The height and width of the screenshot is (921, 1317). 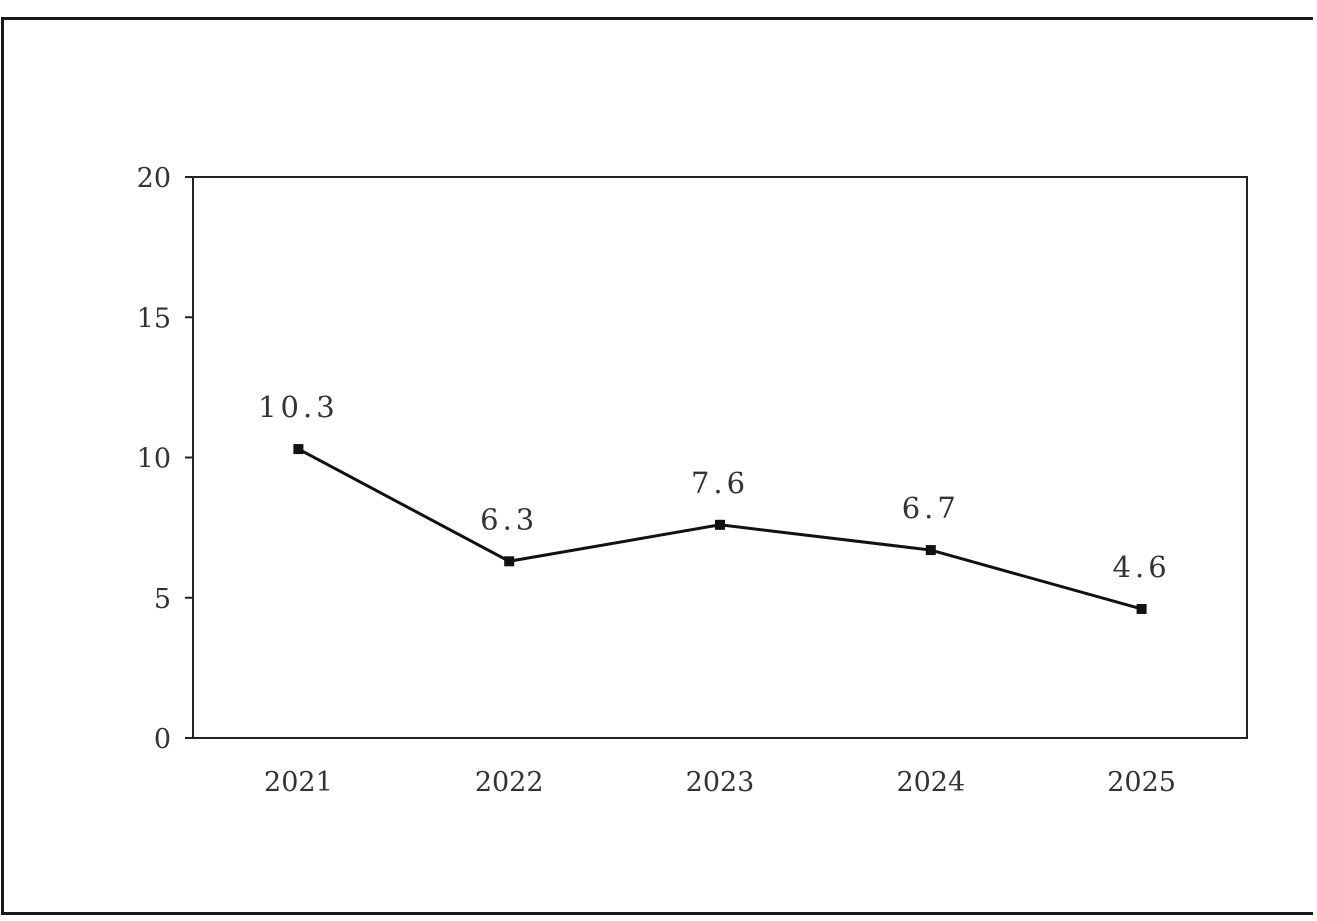 What do you see at coordinates (509, 782) in the screenshot?
I see `x-tick-label: 2022` at bounding box center [509, 782].